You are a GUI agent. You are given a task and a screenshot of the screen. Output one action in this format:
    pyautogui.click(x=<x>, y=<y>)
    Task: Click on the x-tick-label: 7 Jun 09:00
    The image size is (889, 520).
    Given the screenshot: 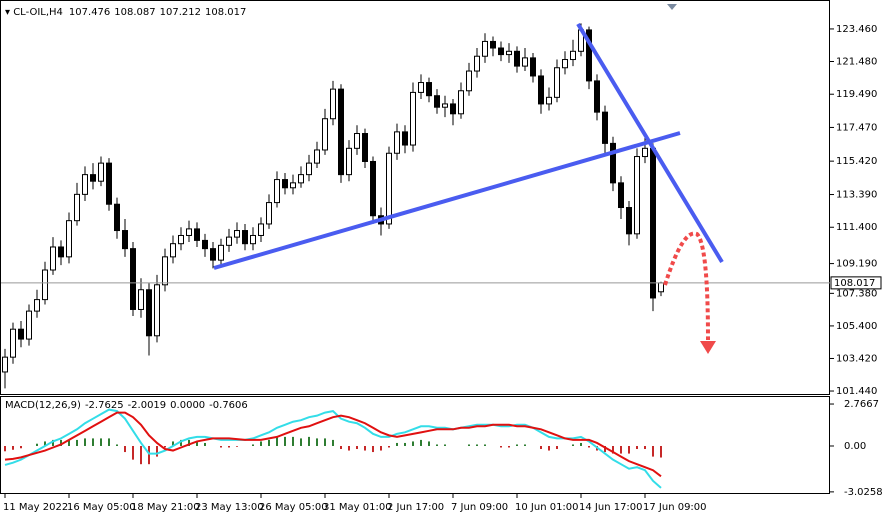 What is the action you would take?
    pyautogui.click(x=479, y=507)
    